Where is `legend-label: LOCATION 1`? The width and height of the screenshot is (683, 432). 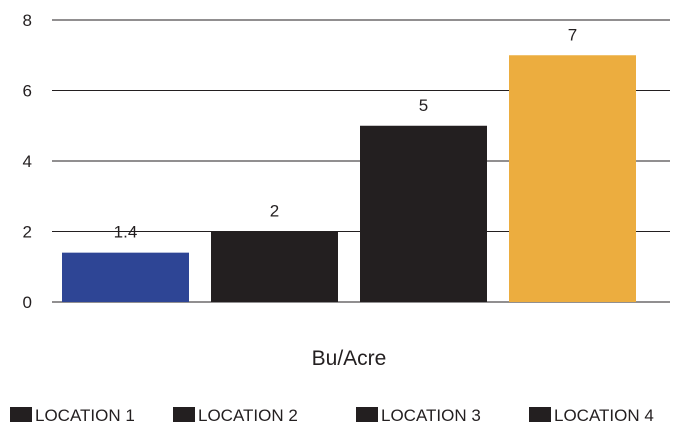 legend-label: LOCATION 1 is located at coordinates (85, 415).